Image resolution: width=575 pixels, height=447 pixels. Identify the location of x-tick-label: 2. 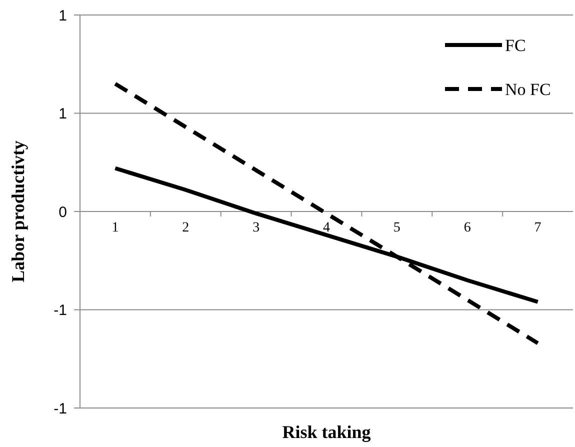
(186, 228).